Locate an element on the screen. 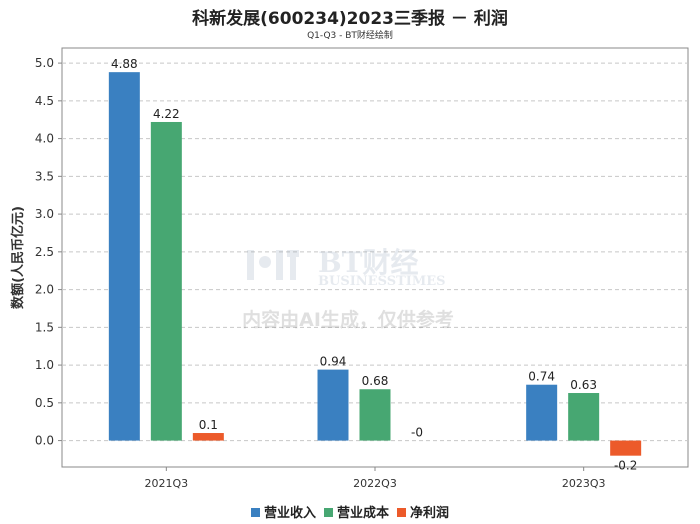  legend-item: 净利润 is located at coordinates (423, 511).